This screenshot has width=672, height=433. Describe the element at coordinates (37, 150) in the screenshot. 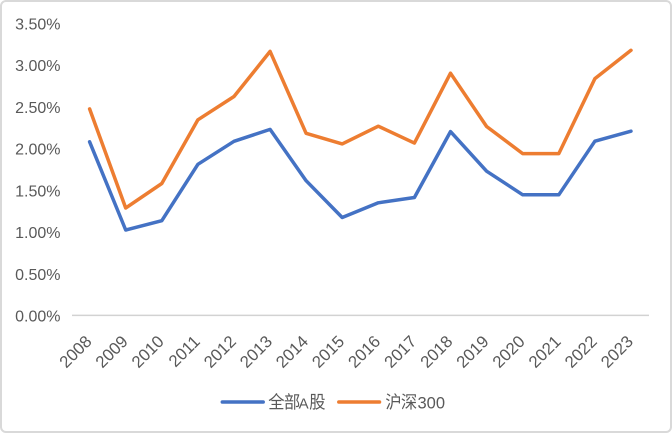

I see `svg-text: 2.00%` at that location.